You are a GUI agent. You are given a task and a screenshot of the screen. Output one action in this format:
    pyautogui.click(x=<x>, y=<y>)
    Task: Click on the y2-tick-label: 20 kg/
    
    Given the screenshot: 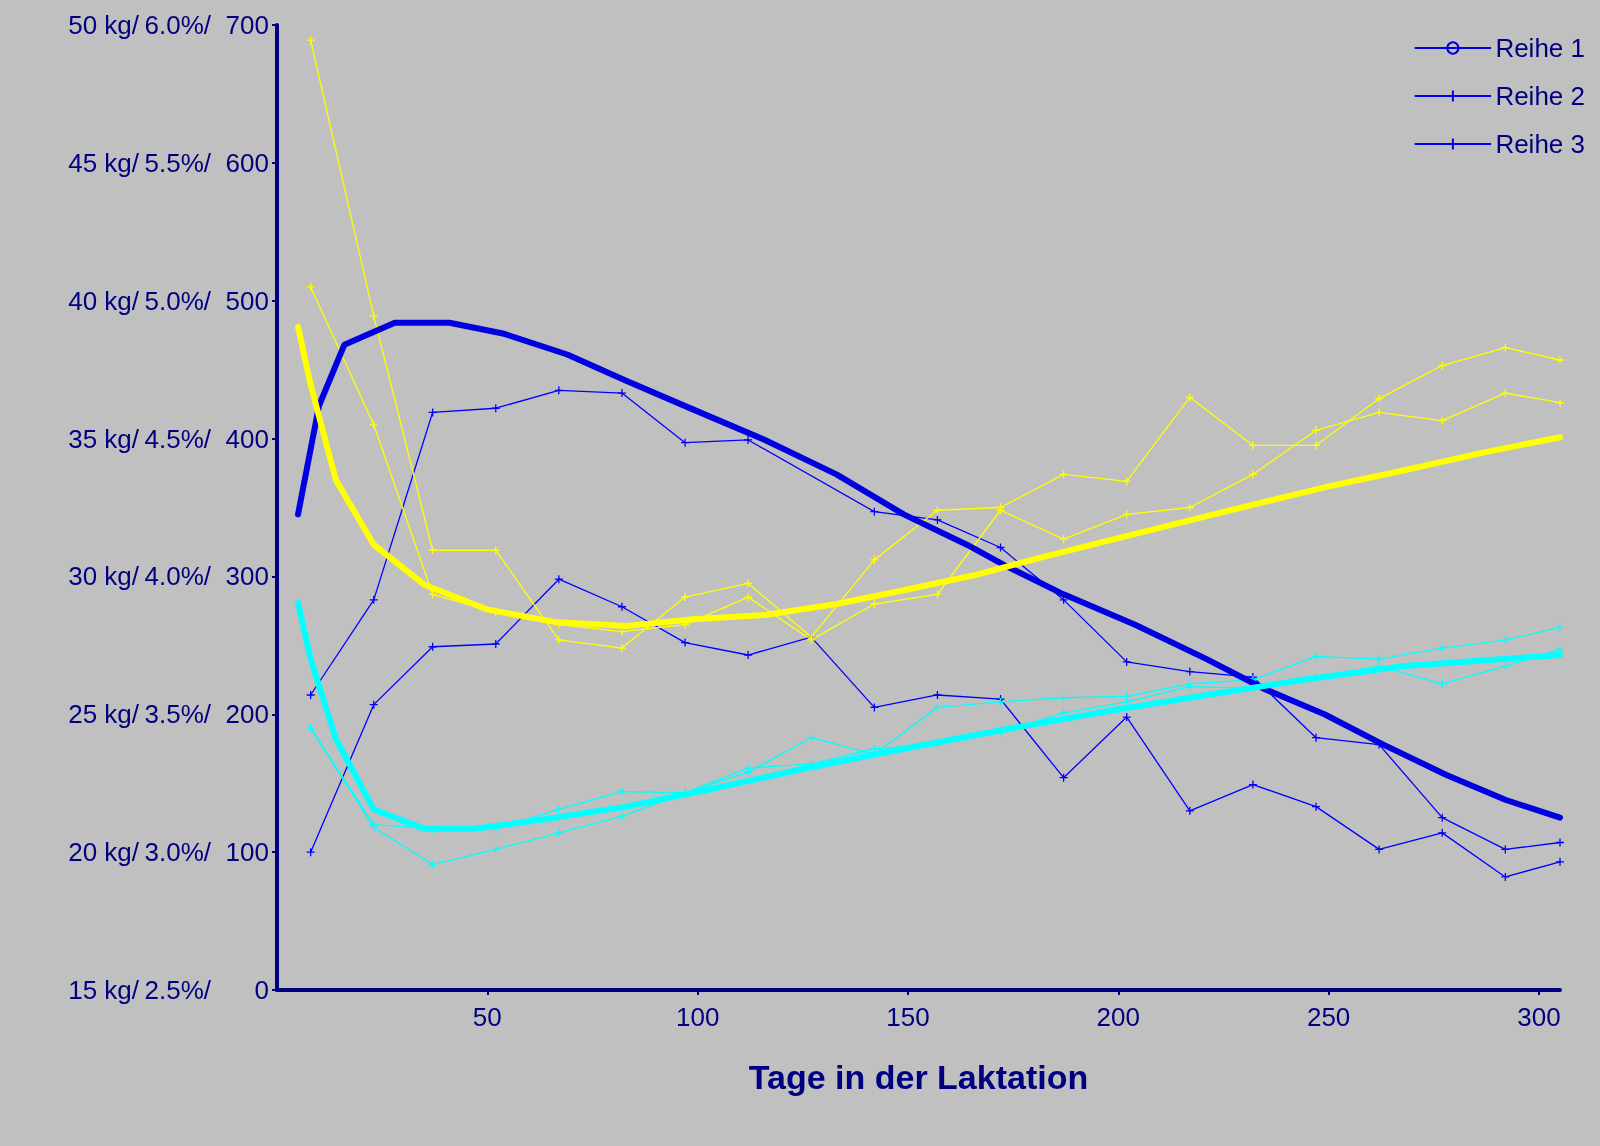 What is the action you would take?
    pyautogui.click(x=104, y=852)
    